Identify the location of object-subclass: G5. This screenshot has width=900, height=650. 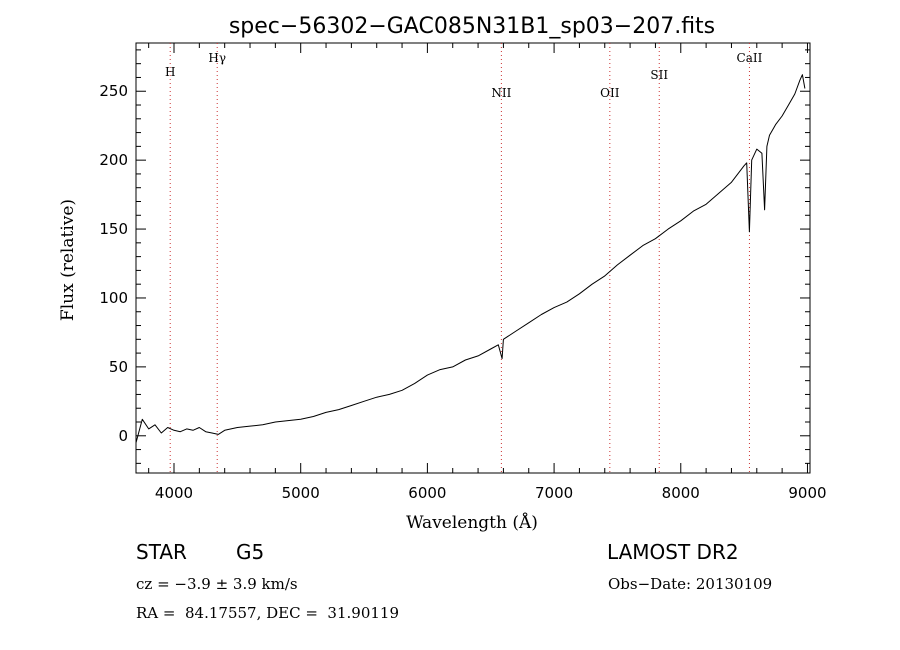
(250, 552).